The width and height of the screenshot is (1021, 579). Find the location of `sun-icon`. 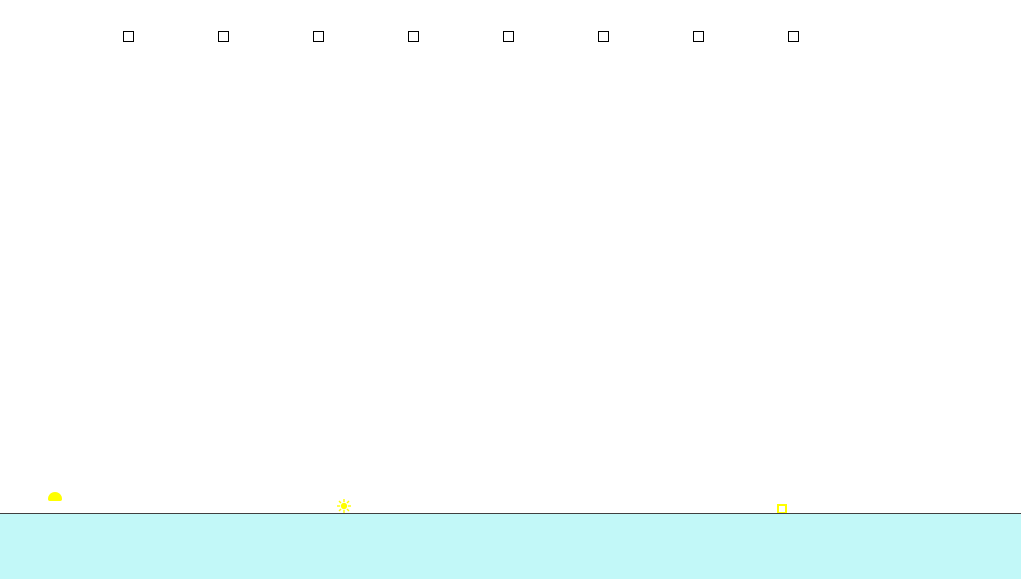

sun-icon is located at coordinates (344, 506).